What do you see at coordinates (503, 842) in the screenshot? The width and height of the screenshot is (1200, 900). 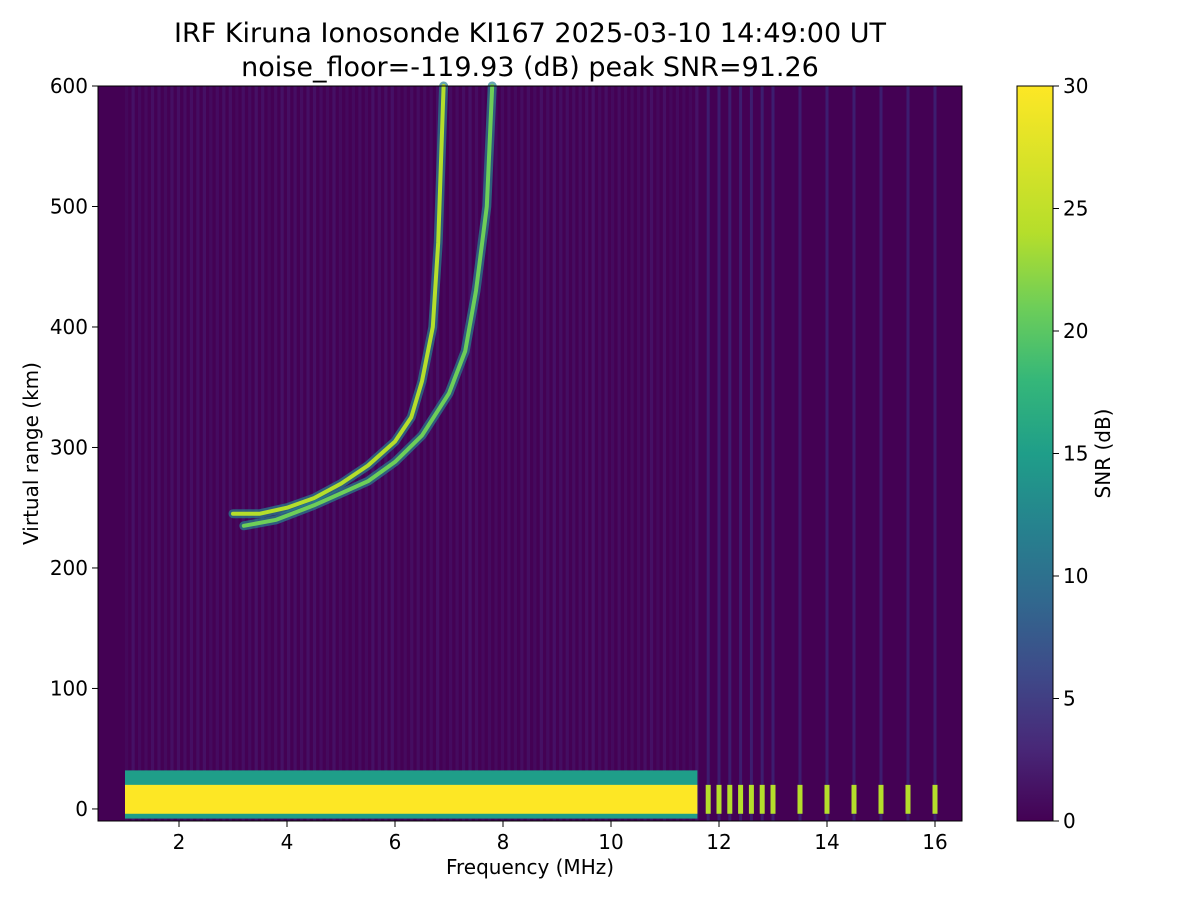 I see `x-tick-label: 8` at bounding box center [503, 842].